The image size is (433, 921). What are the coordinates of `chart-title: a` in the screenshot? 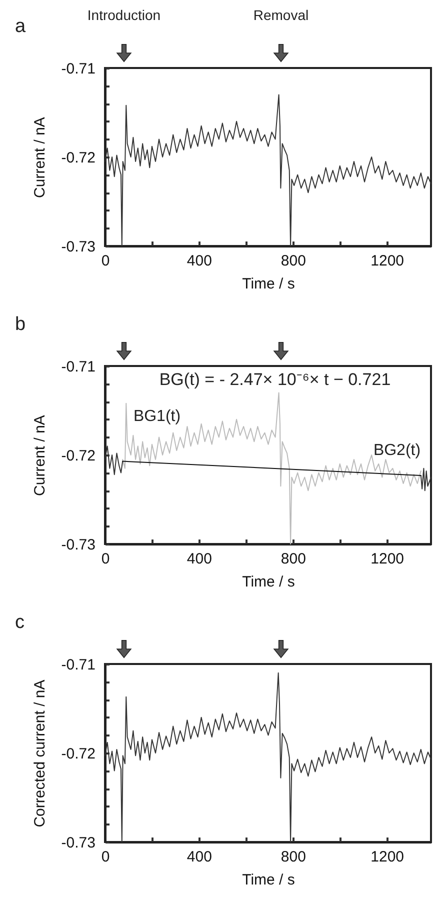 It's located at (20, 26).